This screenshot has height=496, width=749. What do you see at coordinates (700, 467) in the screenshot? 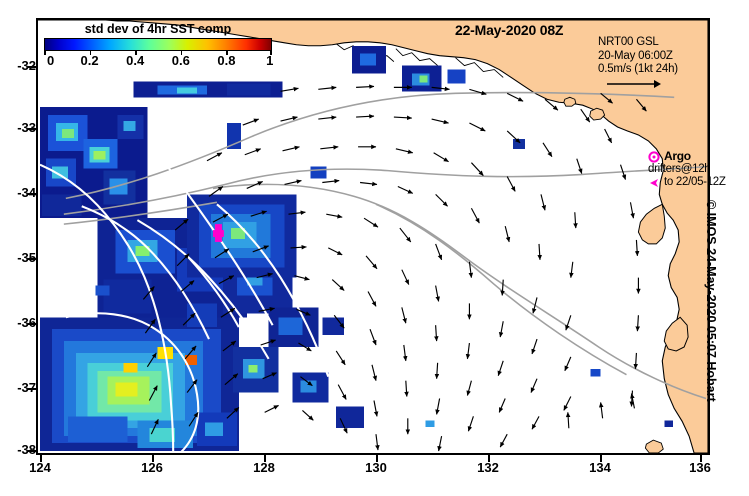
I see `x-tick-label-6: 136` at bounding box center [700, 467].